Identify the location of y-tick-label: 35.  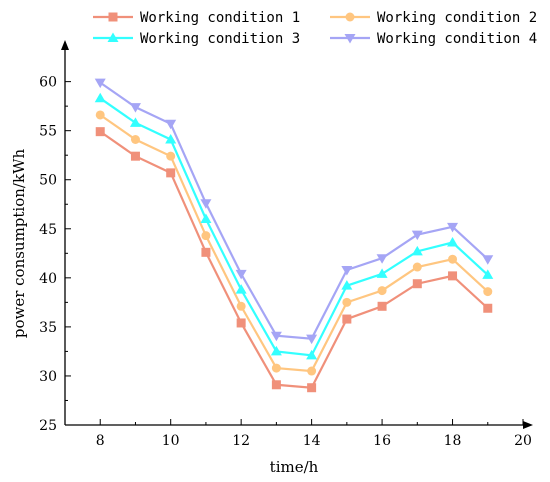
(48, 328).